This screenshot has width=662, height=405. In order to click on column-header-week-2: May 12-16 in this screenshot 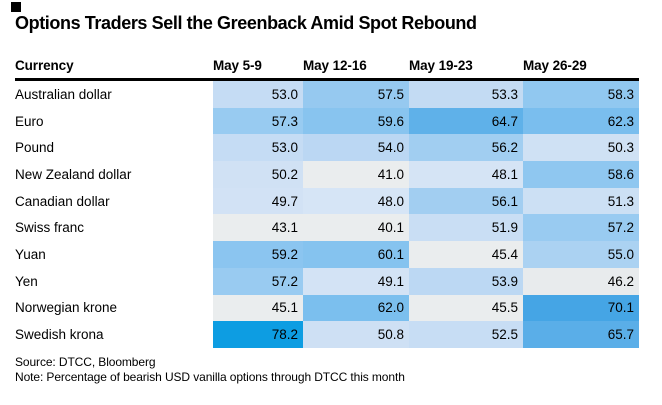, I will do `click(335, 65)`.